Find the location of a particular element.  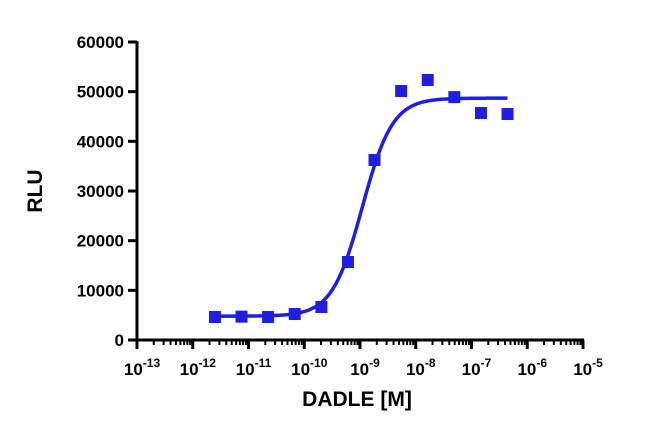

tick-exponent: -6 is located at coordinates (541, 363).